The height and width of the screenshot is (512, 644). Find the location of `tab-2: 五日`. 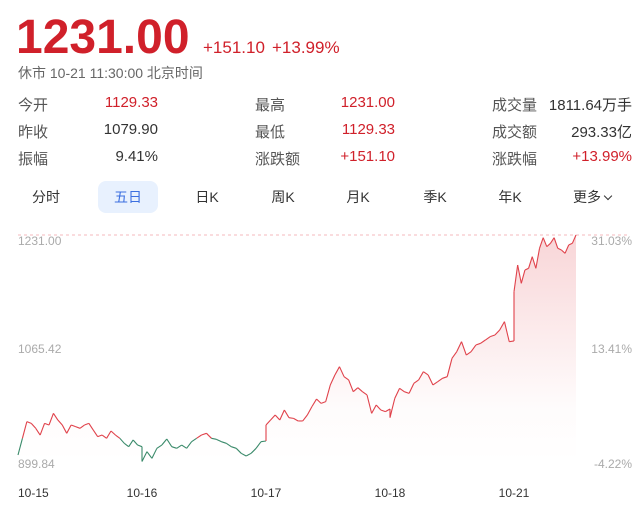

tab-2: 五日 is located at coordinates (128, 197).